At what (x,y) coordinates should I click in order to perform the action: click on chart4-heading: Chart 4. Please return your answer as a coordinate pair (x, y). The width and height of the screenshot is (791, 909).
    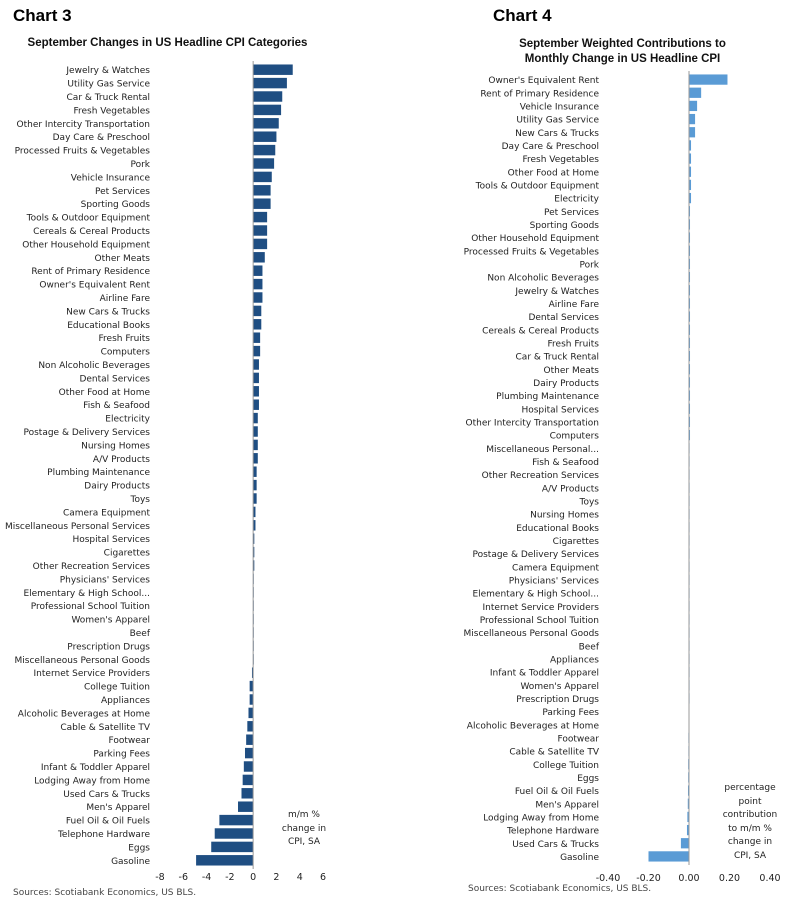
    Looking at the image, I should click on (522, 15).